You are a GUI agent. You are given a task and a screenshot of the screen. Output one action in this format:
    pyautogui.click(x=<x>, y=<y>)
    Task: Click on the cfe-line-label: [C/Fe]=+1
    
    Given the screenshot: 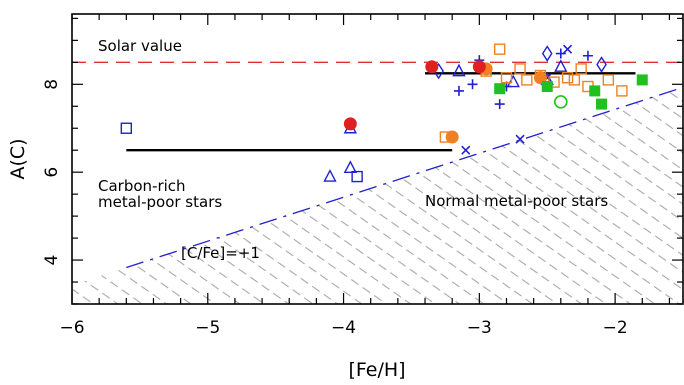 What is the action you would take?
    pyautogui.click(x=220, y=253)
    